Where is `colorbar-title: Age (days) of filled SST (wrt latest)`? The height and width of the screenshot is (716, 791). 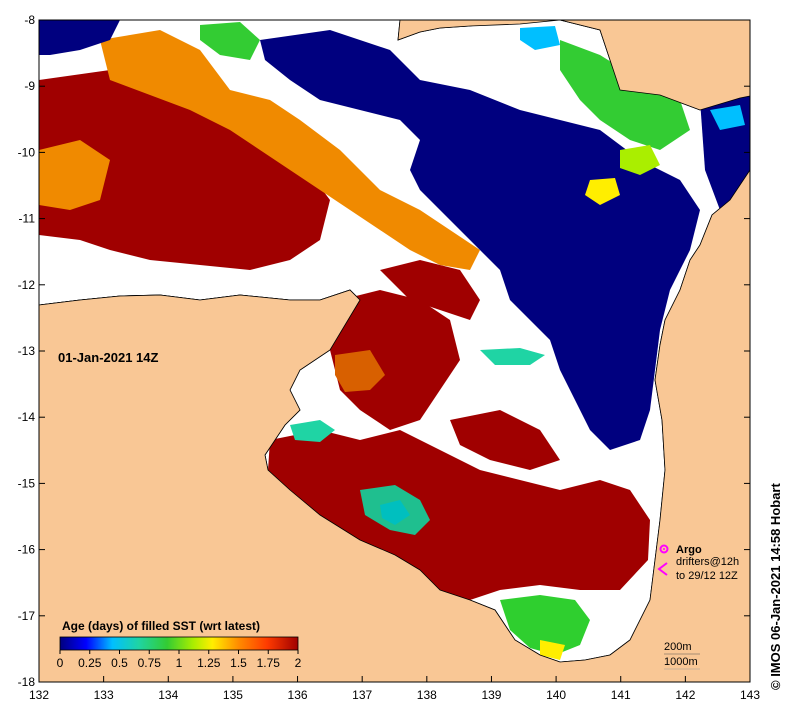 colorbar-title: Age (days) of filled SST (wrt latest) is located at coordinates (161, 626).